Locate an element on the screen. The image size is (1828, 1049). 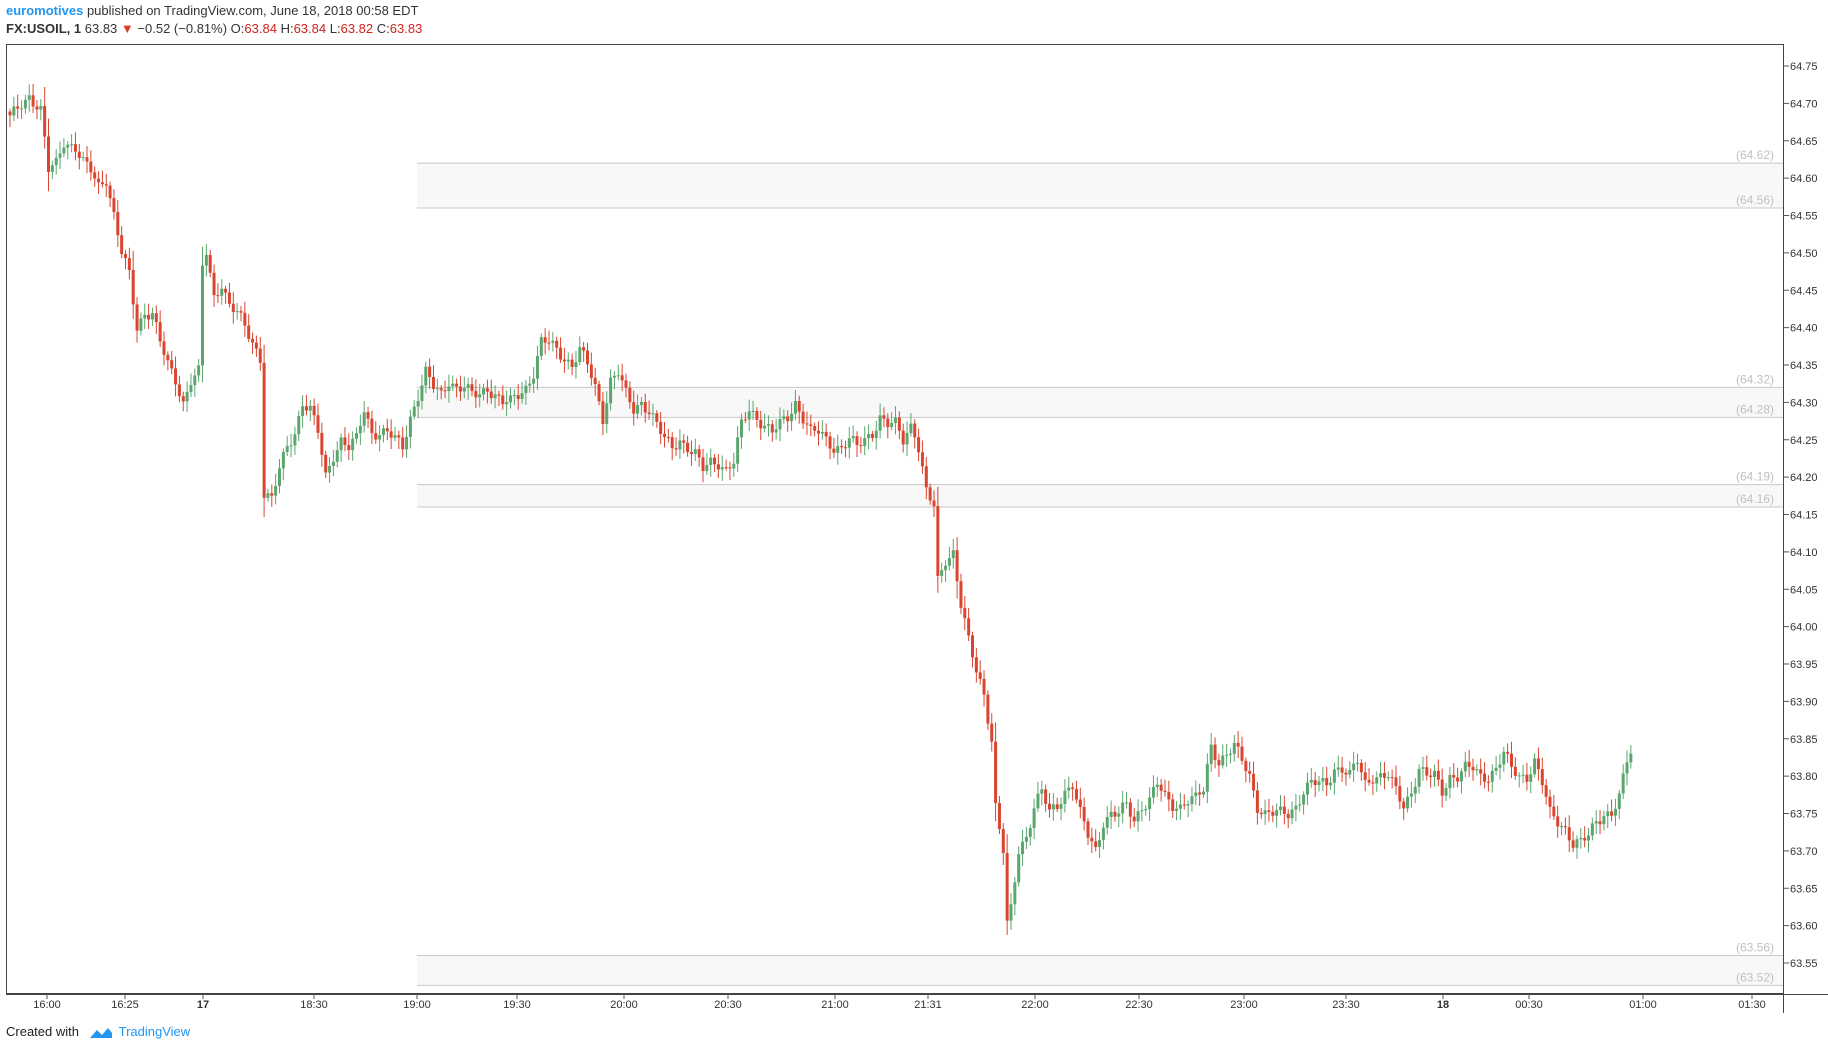
x-tick-label: 16:25 is located at coordinates (125, 1005).